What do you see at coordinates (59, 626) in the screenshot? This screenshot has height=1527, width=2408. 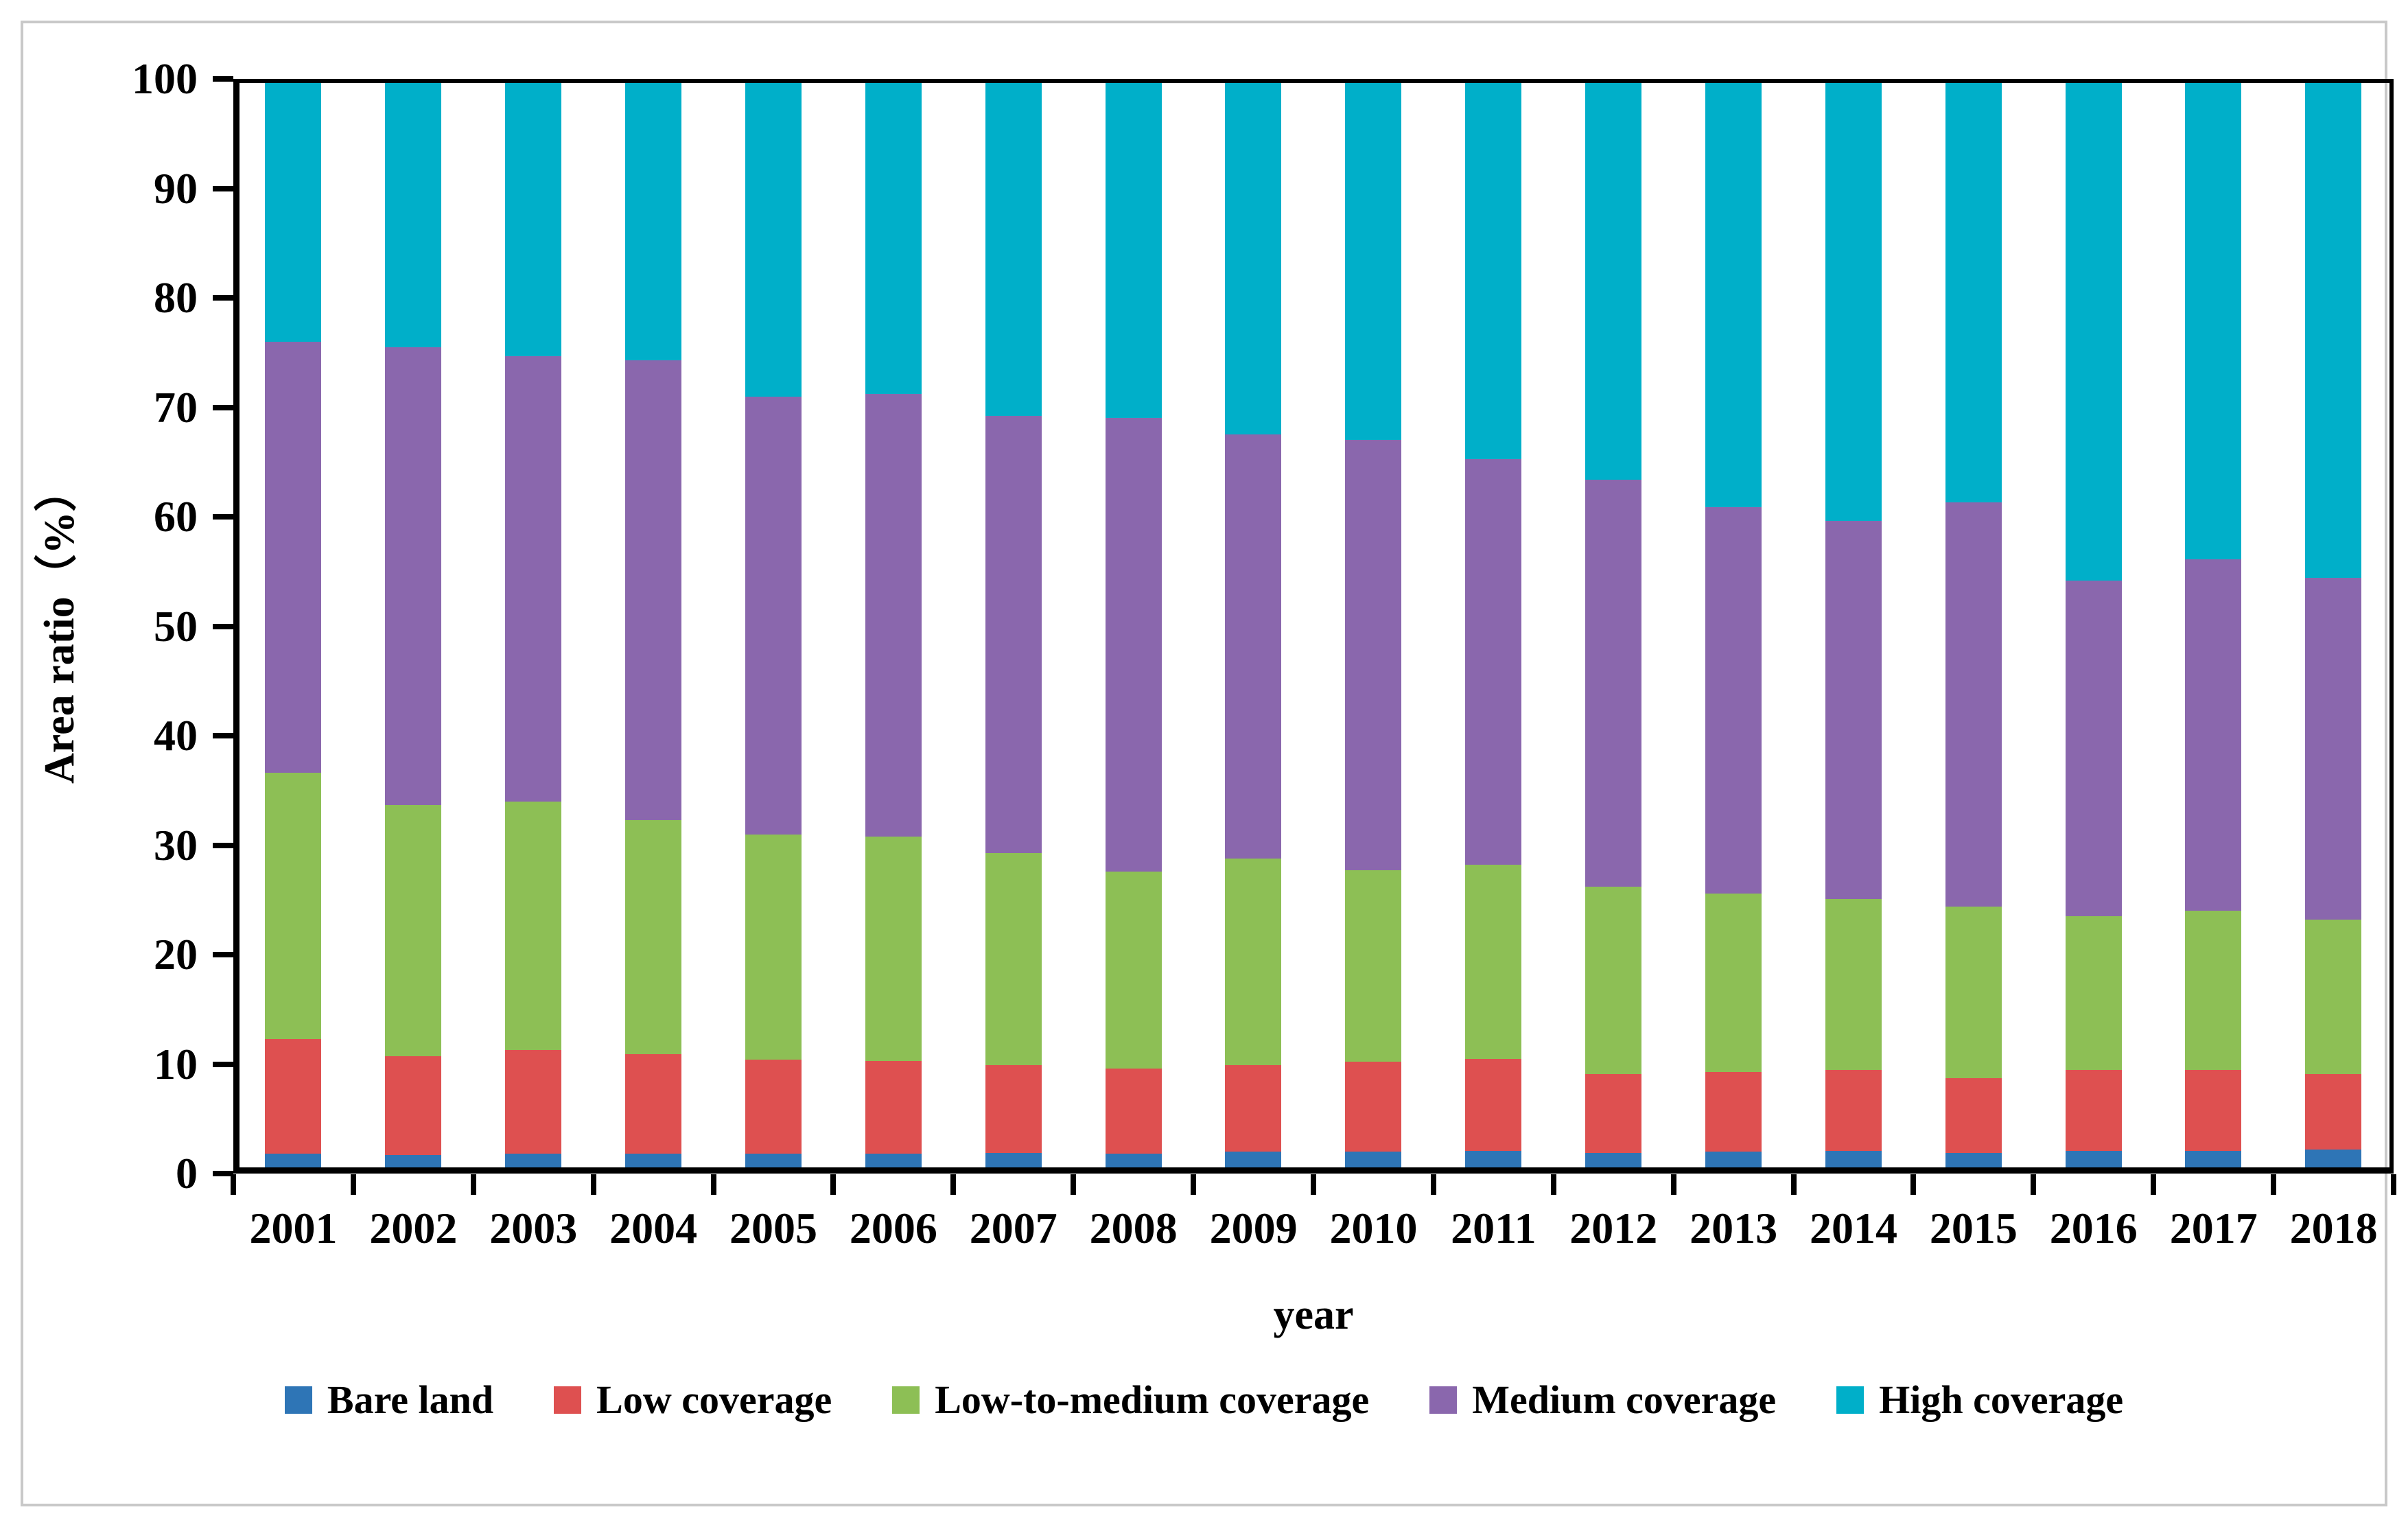 I see `y-axis-title: Area ratio（%）` at bounding box center [59, 626].